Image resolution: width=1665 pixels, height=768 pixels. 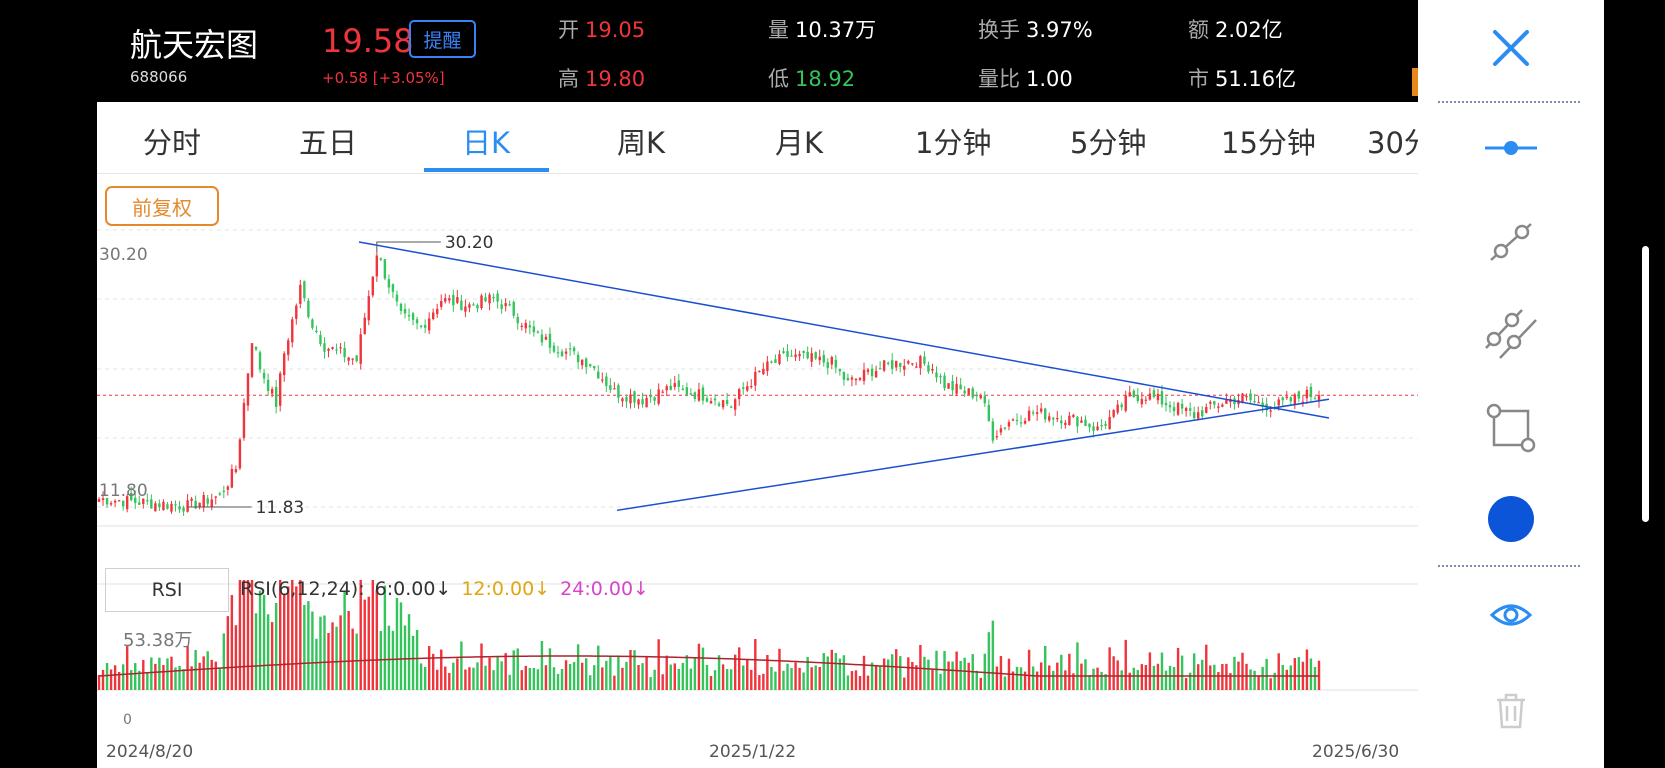 I want to click on tab-1min: 1分钟, so click(x=953, y=143).